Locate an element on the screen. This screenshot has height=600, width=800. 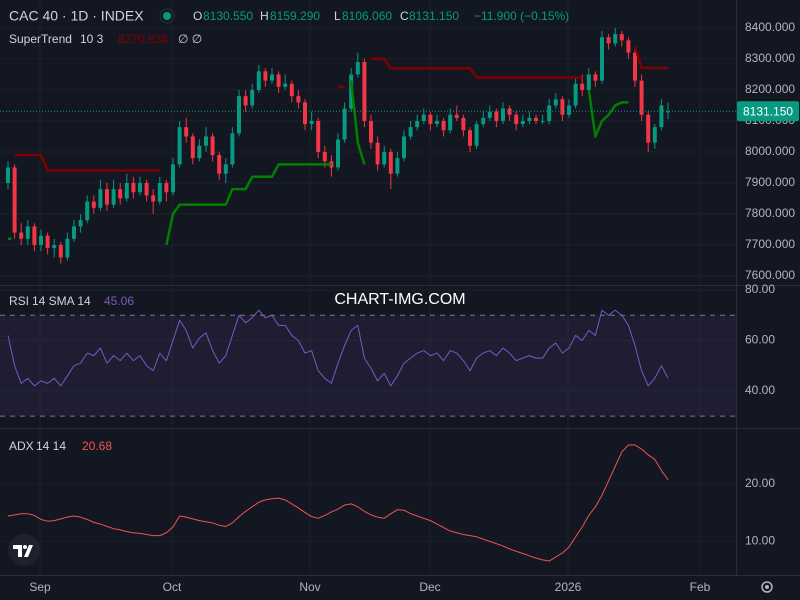
ohlc-value: 8159.290 is located at coordinates (295, 16).